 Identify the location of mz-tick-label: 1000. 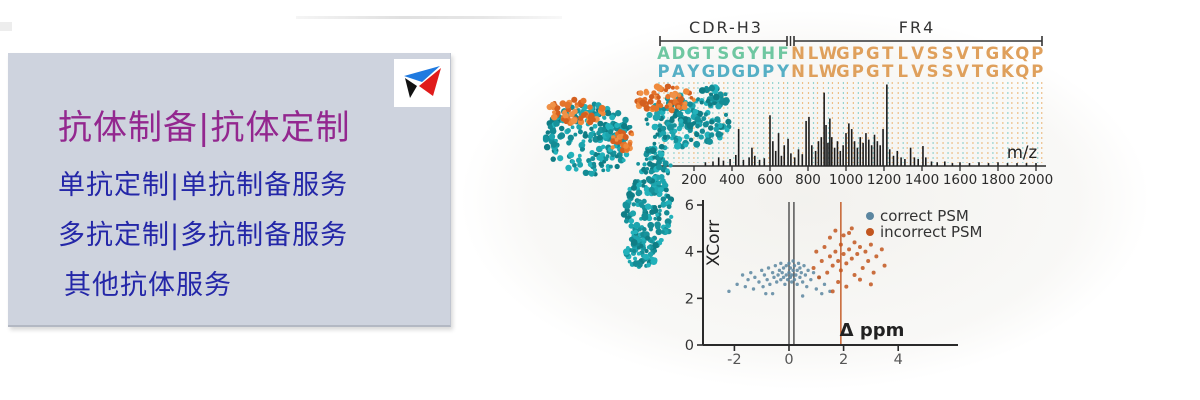
(846, 180).